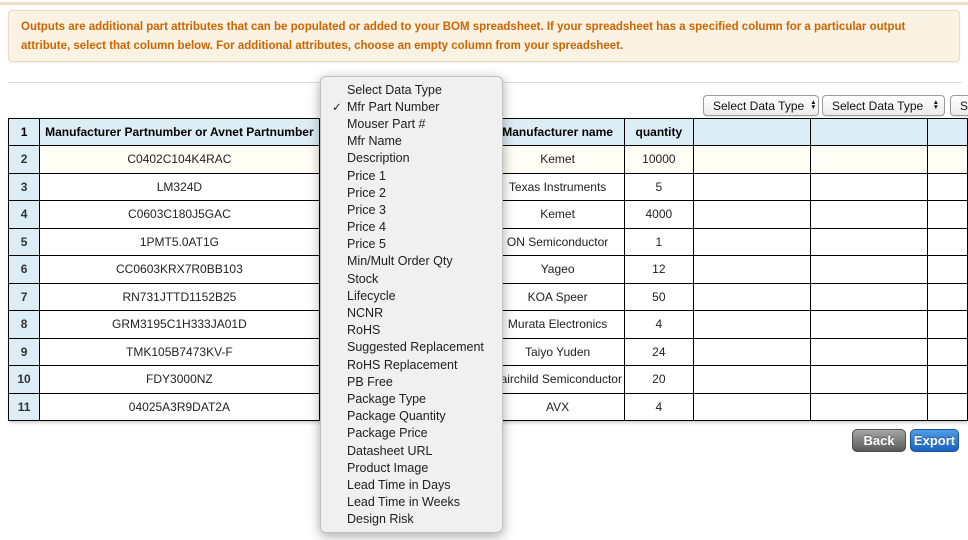  What do you see at coordinates (365, 313) in the screenshot?
I see `dropdown-item-label: NCNR` at bounding box center [365, 313].